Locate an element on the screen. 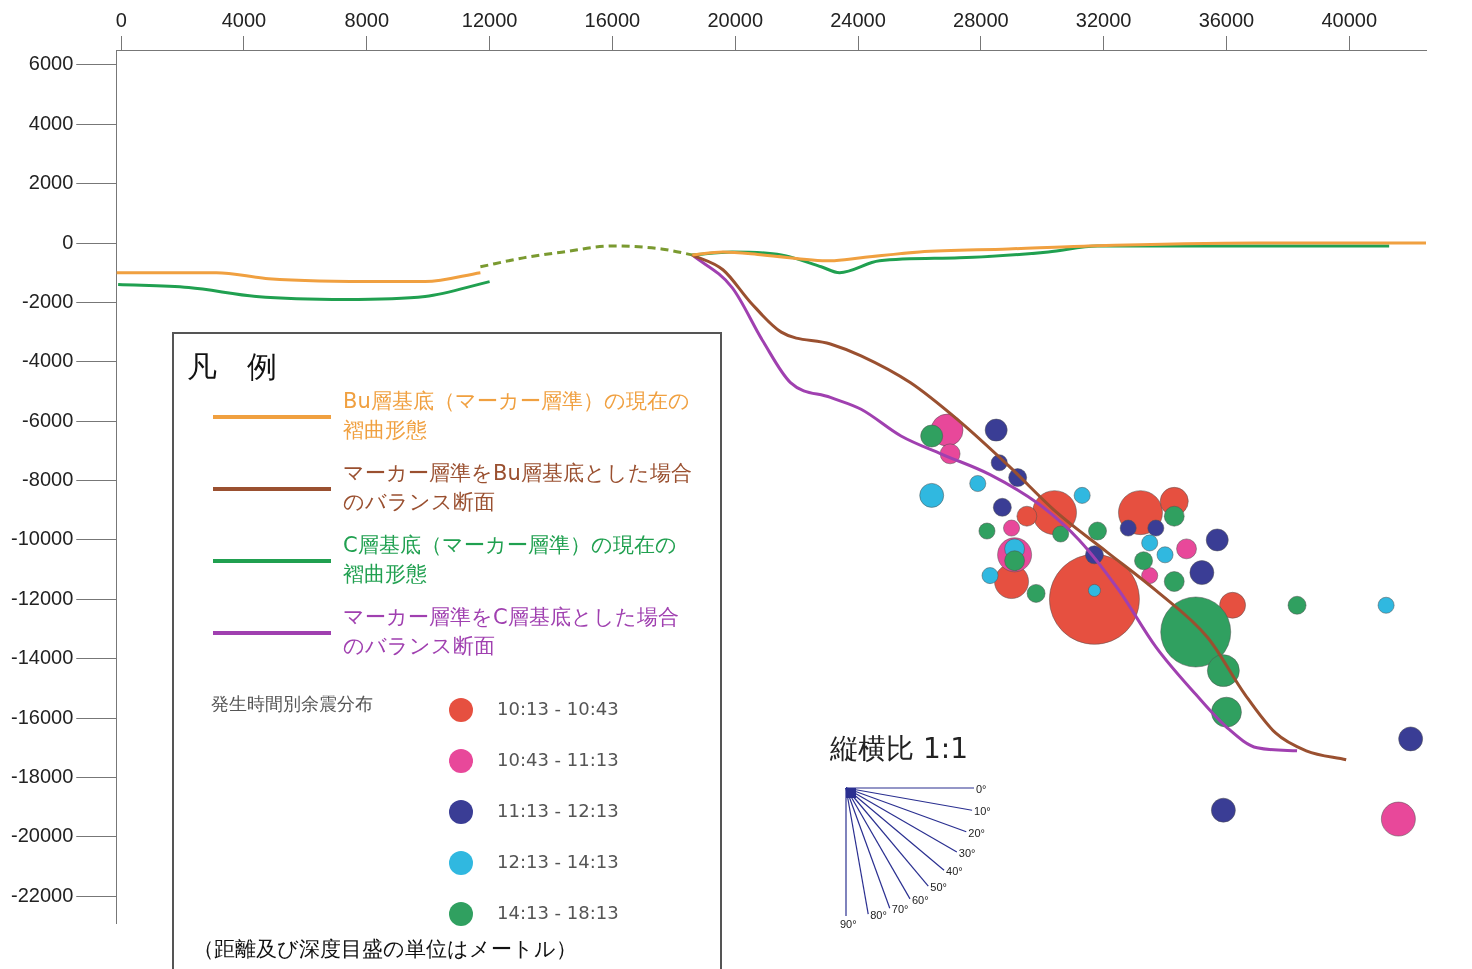 Image resolution: width=1472 pixels, height=969 pixels. y-tick-label: -22000 is located at coordinates (42, 894).